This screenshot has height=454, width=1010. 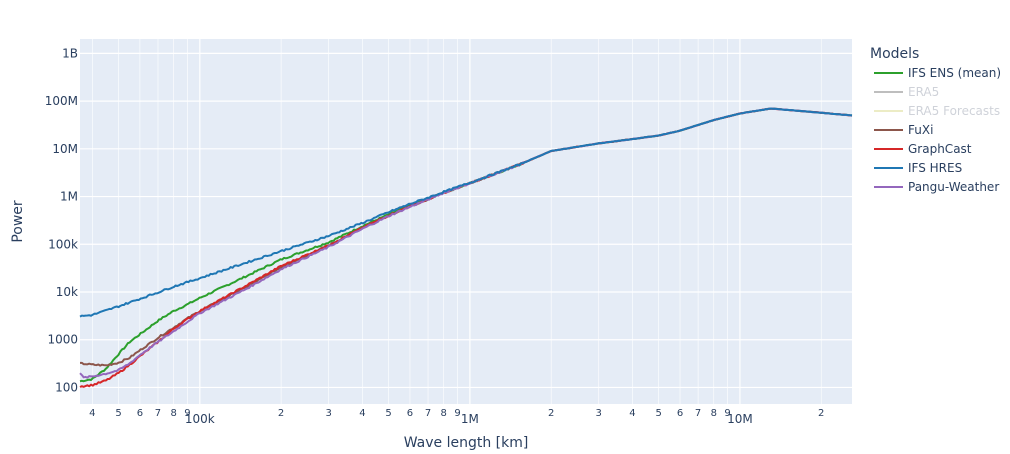 What do you see at coordinates (61, 101) in the screenshot?
I see `y-tick-label: 100M` at bounding box center [61, 101].